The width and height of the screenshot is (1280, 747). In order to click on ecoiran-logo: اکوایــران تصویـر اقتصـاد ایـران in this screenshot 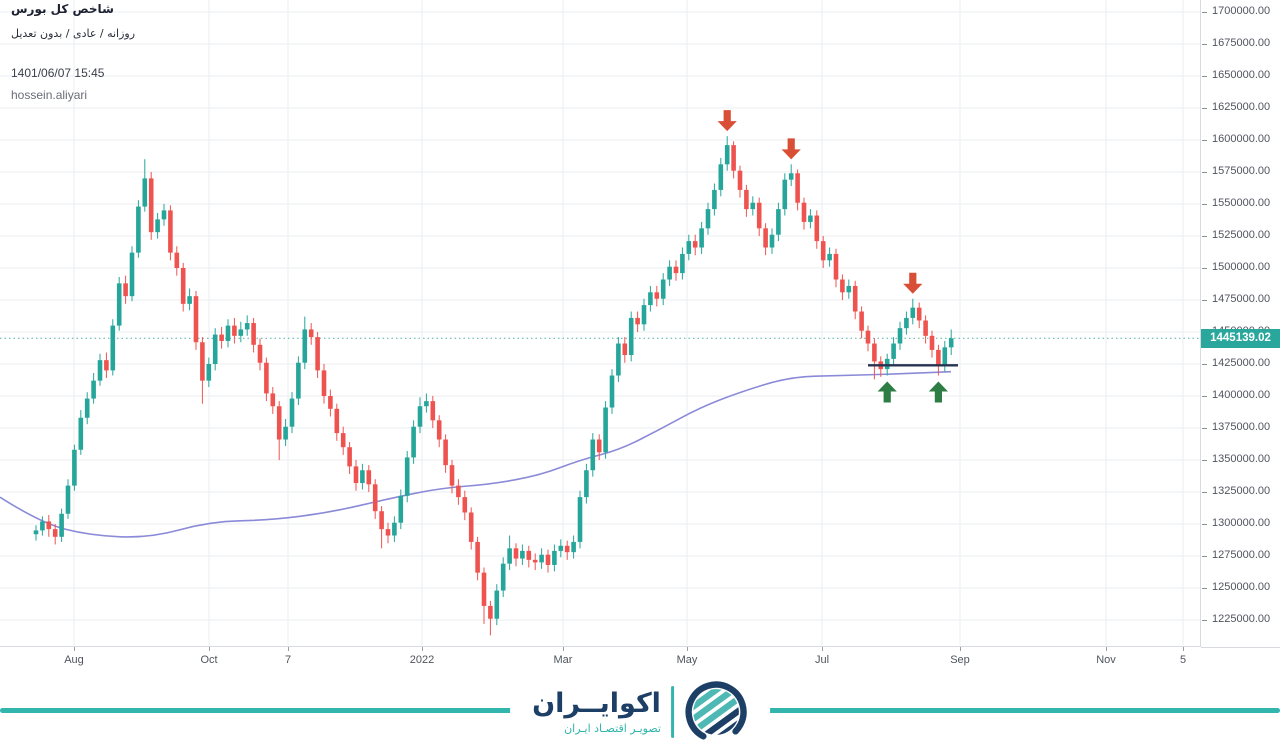, I will do `click(640, 711)`.